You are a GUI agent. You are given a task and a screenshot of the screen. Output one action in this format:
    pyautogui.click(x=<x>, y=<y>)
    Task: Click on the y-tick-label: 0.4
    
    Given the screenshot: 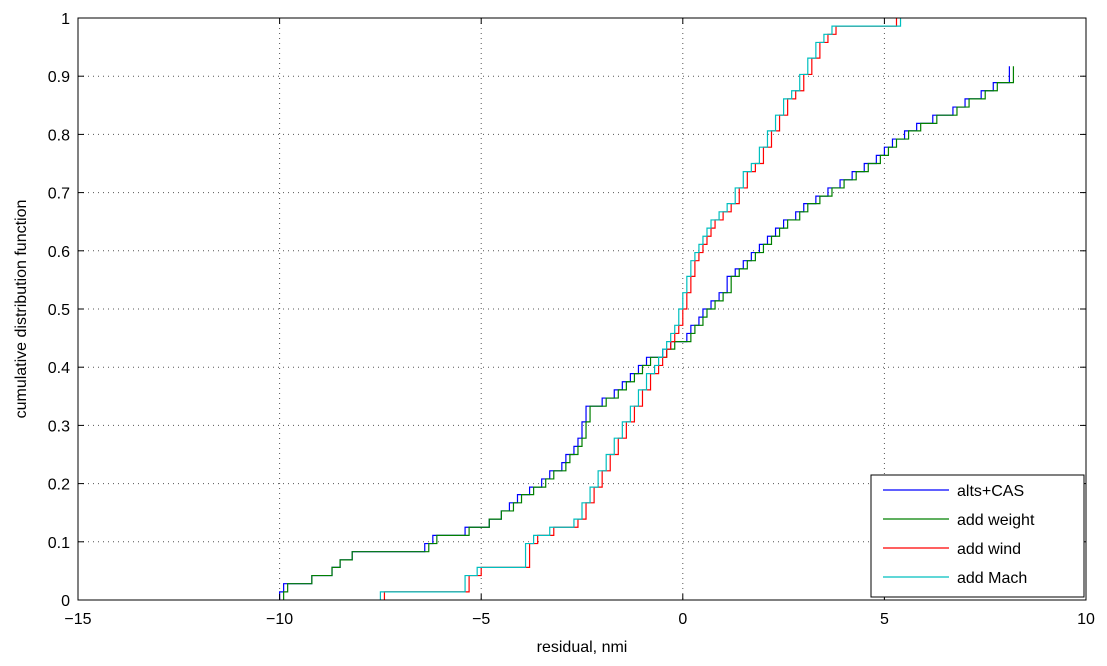 What is the action you would take?
    pyautogui.click(x=59, y=368)
    